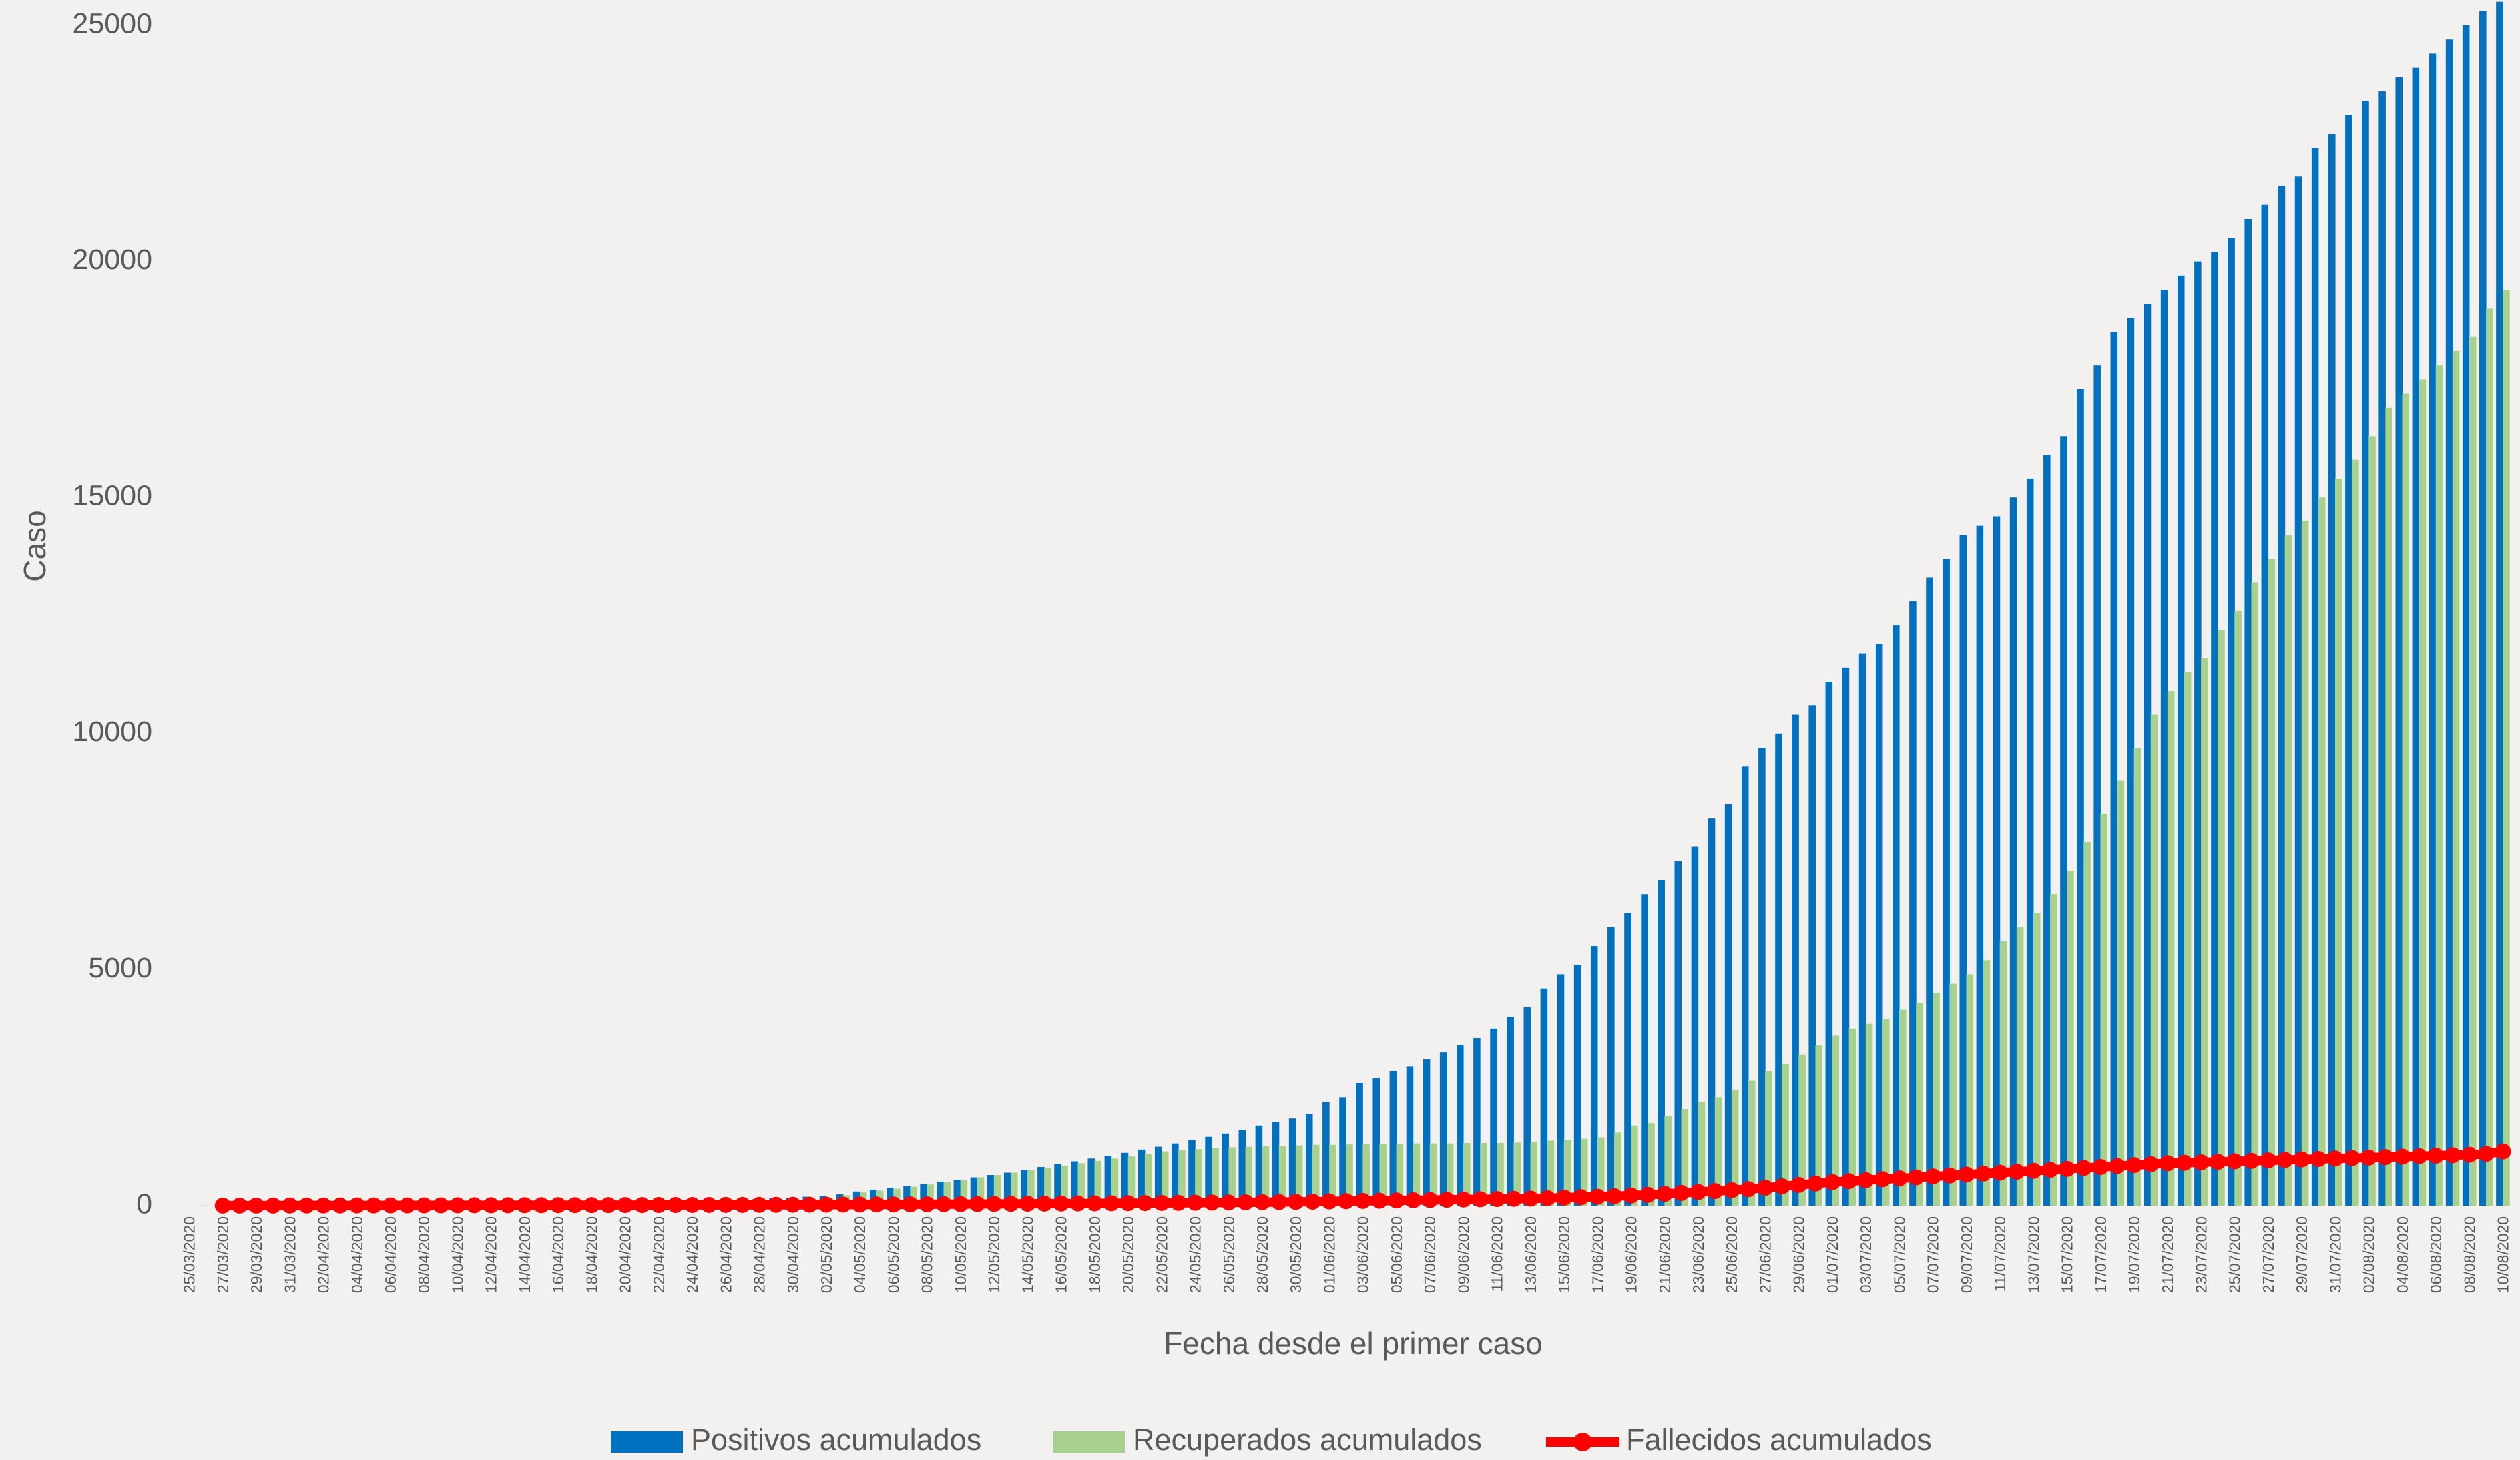 Image resolution: width=2520 pixels, height=1460 pixels. Describe the element at coordinates (112, 23) in the screenshot. I see `y-tick-label: 25000` at that location.